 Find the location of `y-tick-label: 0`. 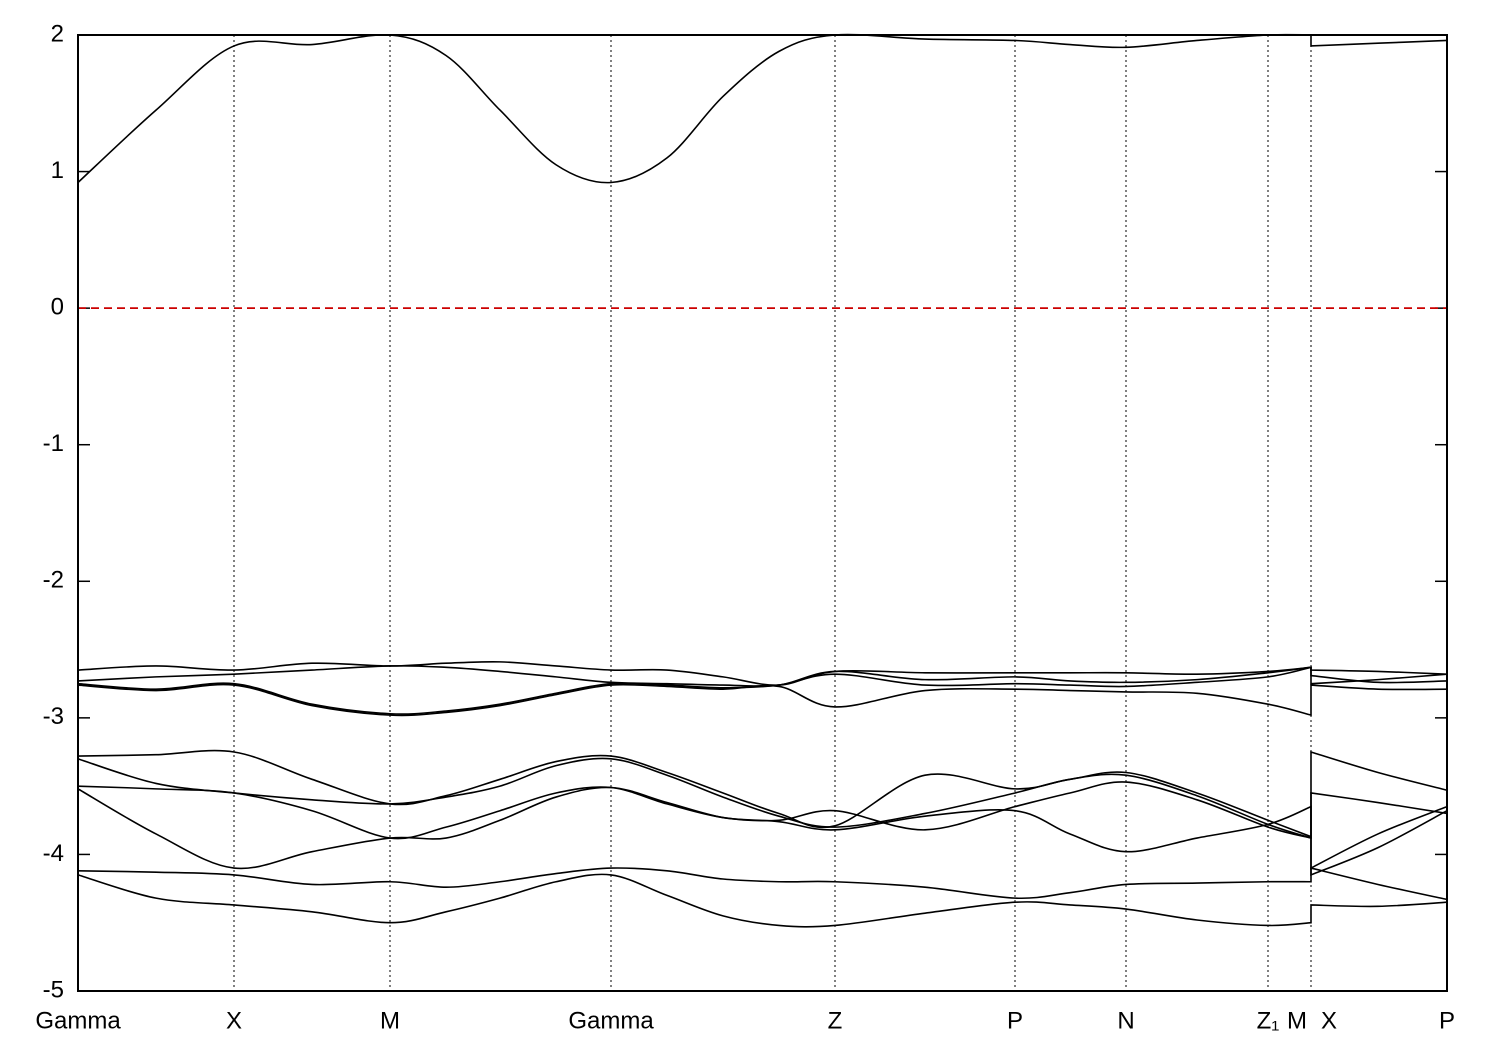

y-tick-label: 0 is located at coordinates (57, 306).